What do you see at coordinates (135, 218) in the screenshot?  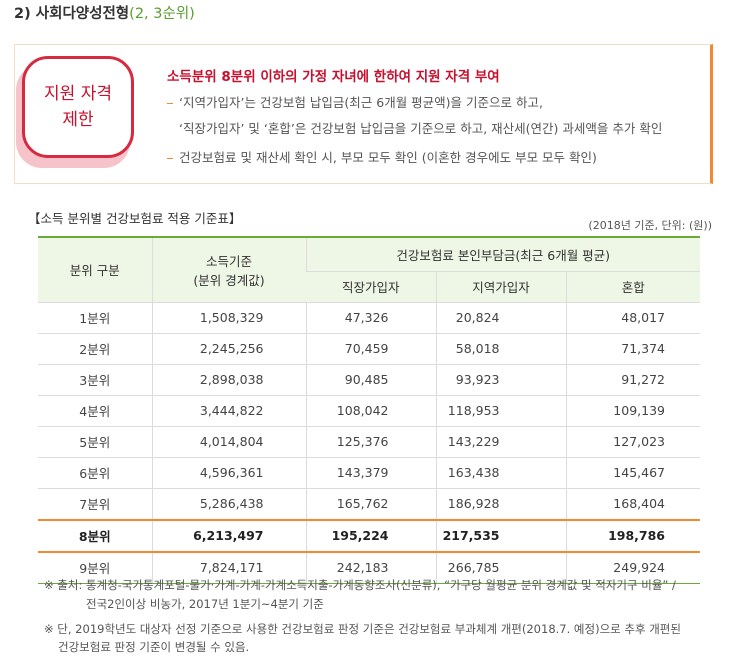 I see `table-title: 【소득 분위별 건강보험료 적용 기준표】` at bounding box center [135, 218].